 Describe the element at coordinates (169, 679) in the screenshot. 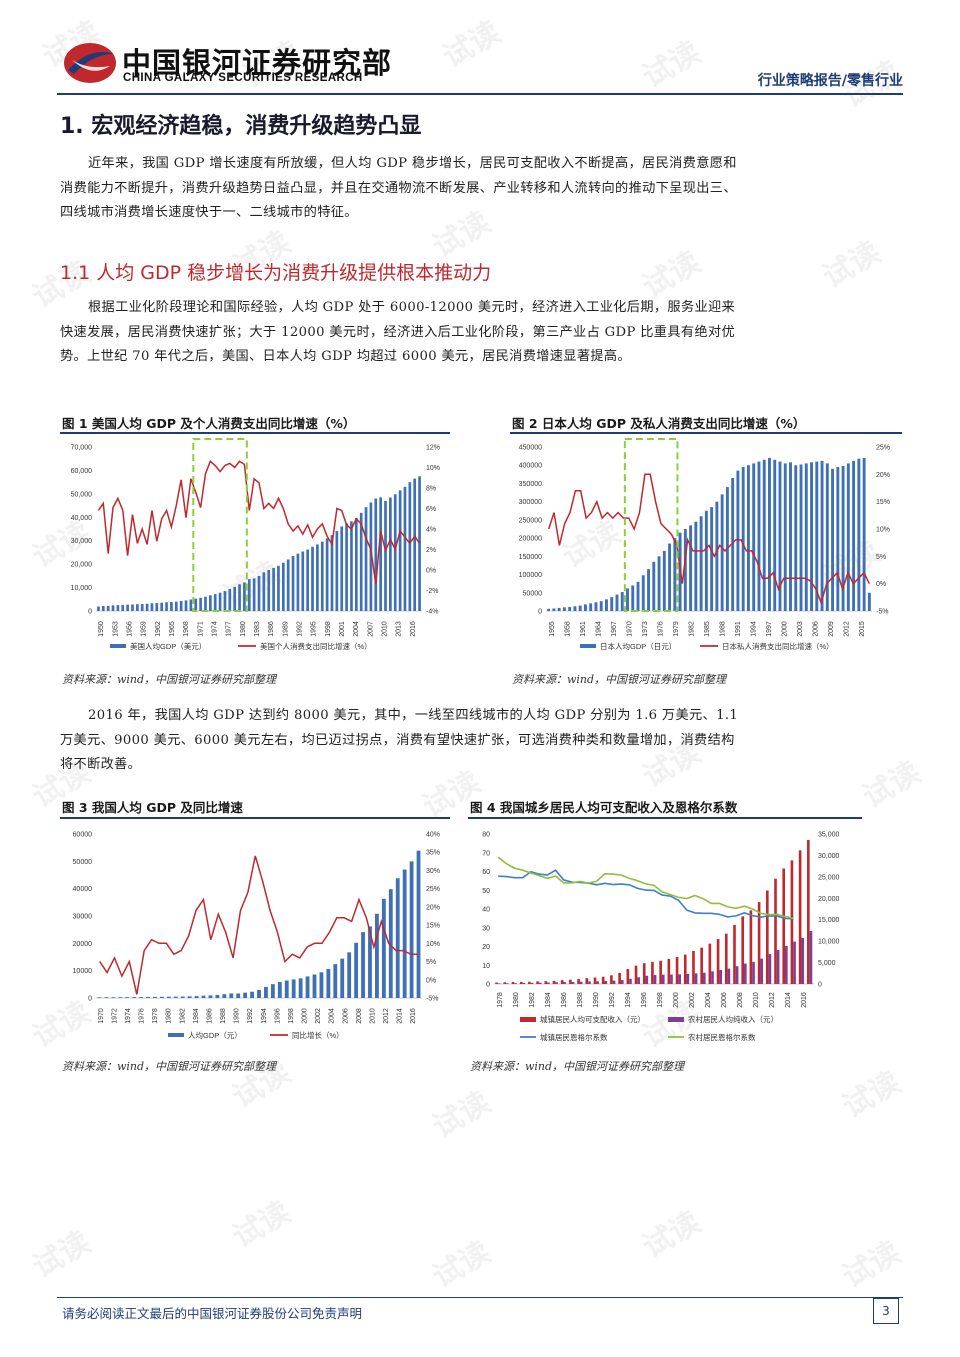

I see `figure-1-source: 资料来源：wind，中国银河证券研究部整理` at that location.